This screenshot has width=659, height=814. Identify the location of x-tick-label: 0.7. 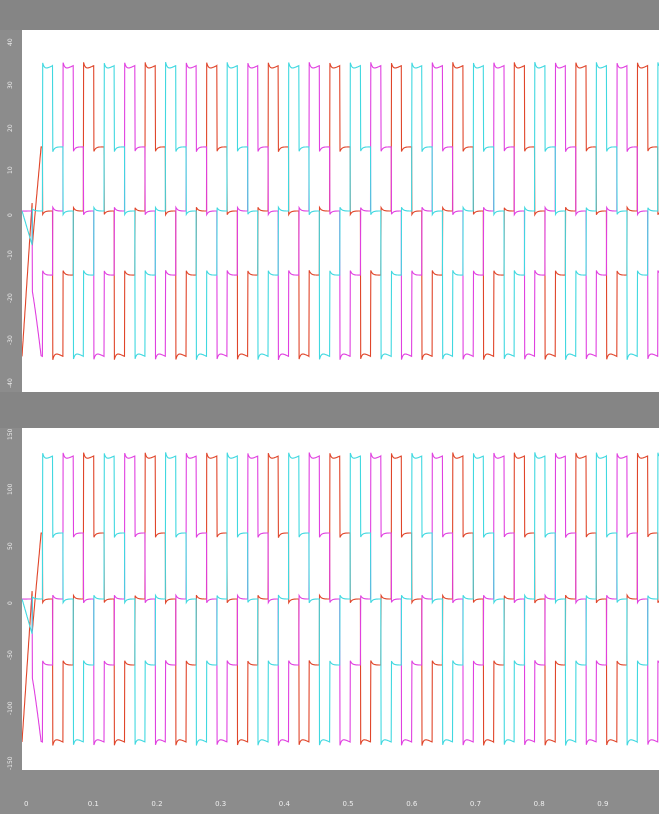
(475, 804).